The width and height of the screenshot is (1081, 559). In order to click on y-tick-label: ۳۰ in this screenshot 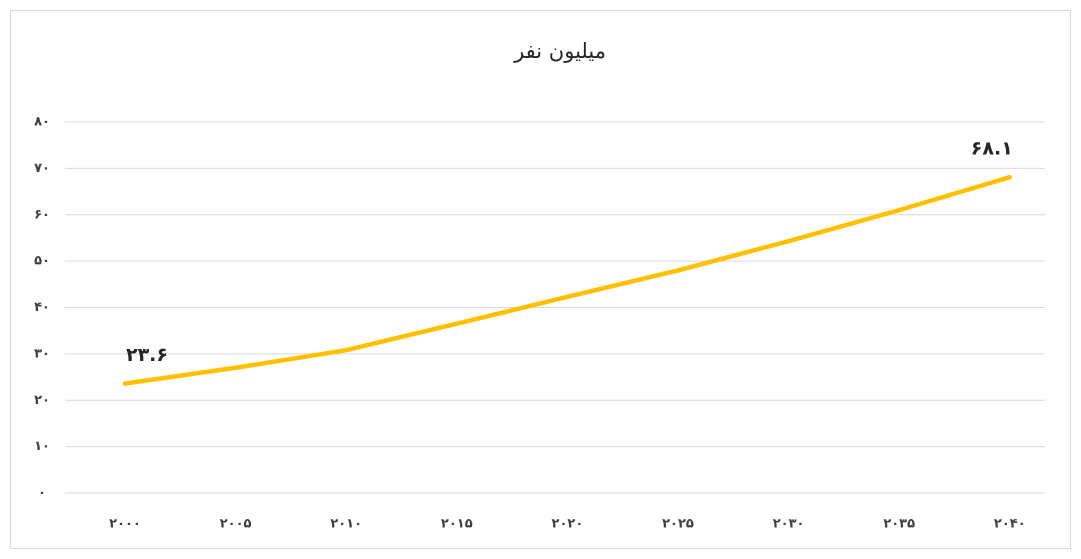, I will do `click(42, 353)`.